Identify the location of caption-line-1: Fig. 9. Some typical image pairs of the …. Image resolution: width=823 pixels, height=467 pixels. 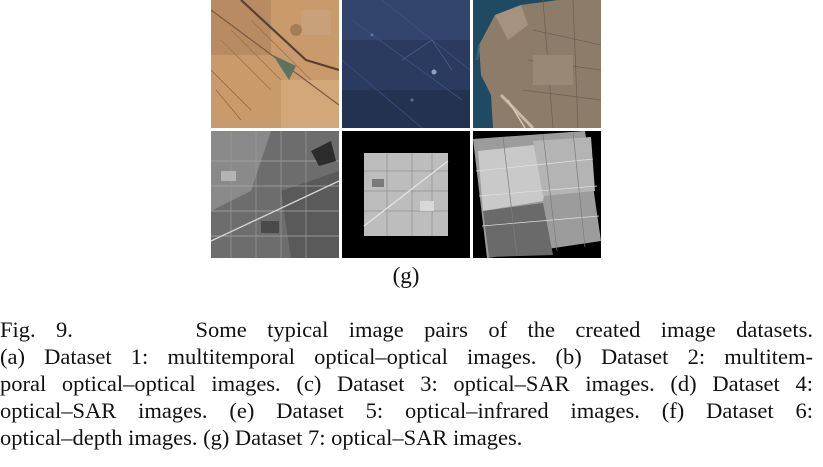
(406, 329).